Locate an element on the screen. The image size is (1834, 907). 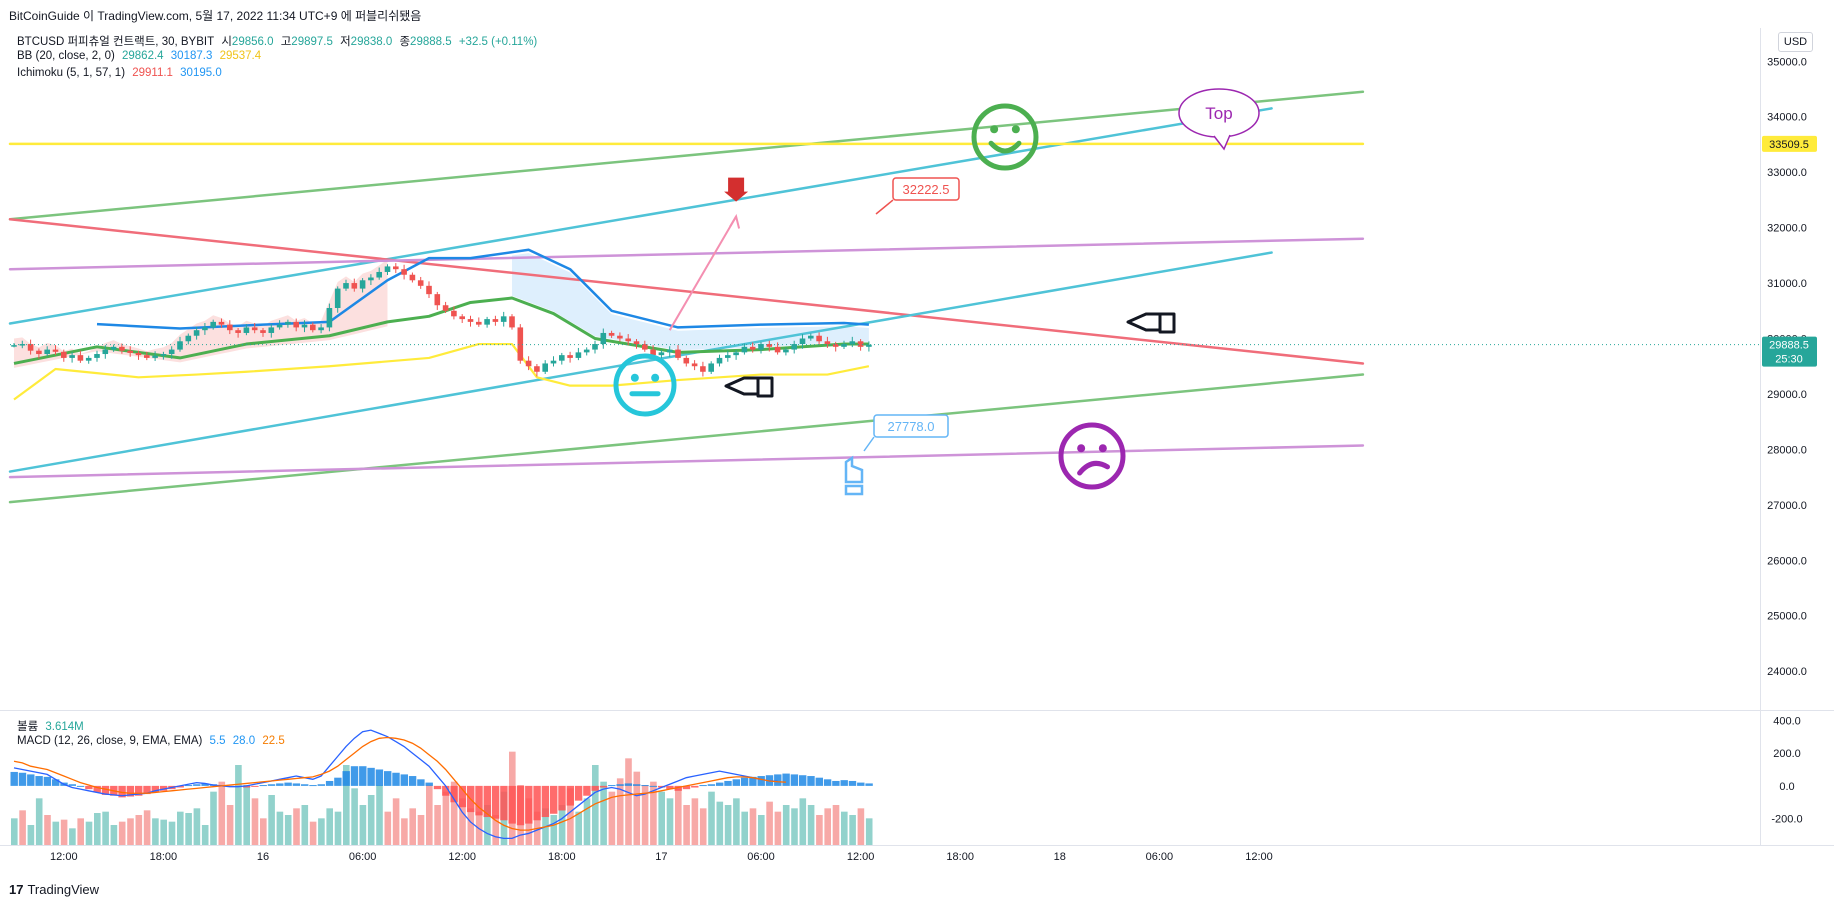
neutral-face-icon-face is located at coordinates (645, 385).